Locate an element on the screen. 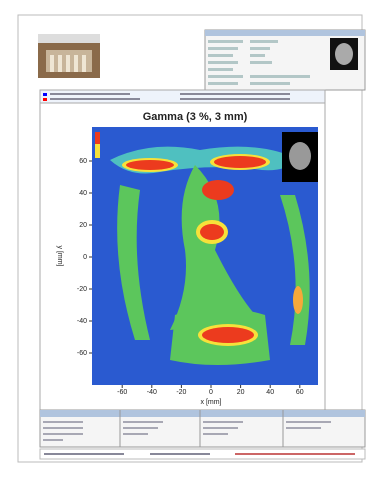  x-tick-label: -40 is located at coordinates (152, 392).